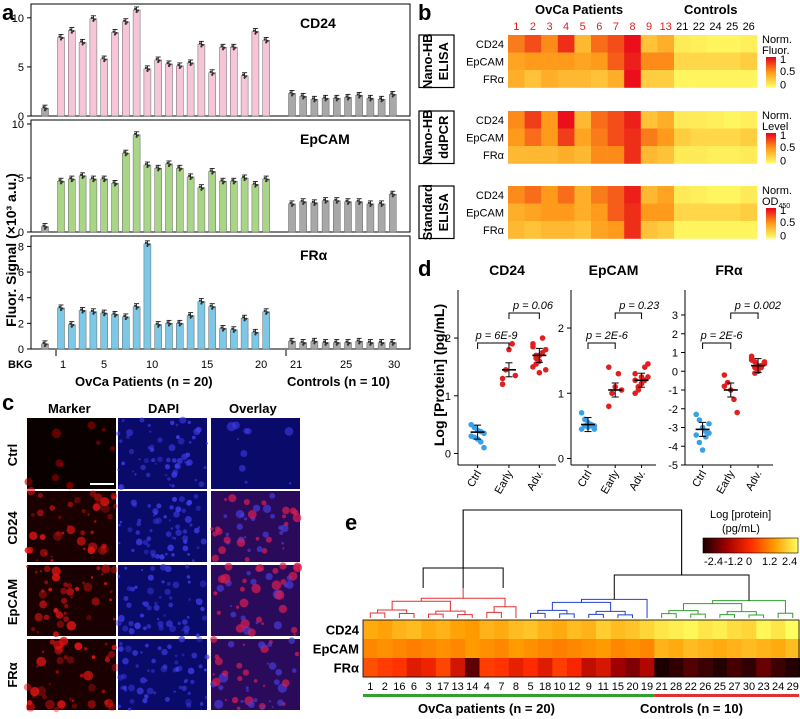 This screenshot has width=800, height=719. I want to click on d-cd24-point, so click(502, 378).